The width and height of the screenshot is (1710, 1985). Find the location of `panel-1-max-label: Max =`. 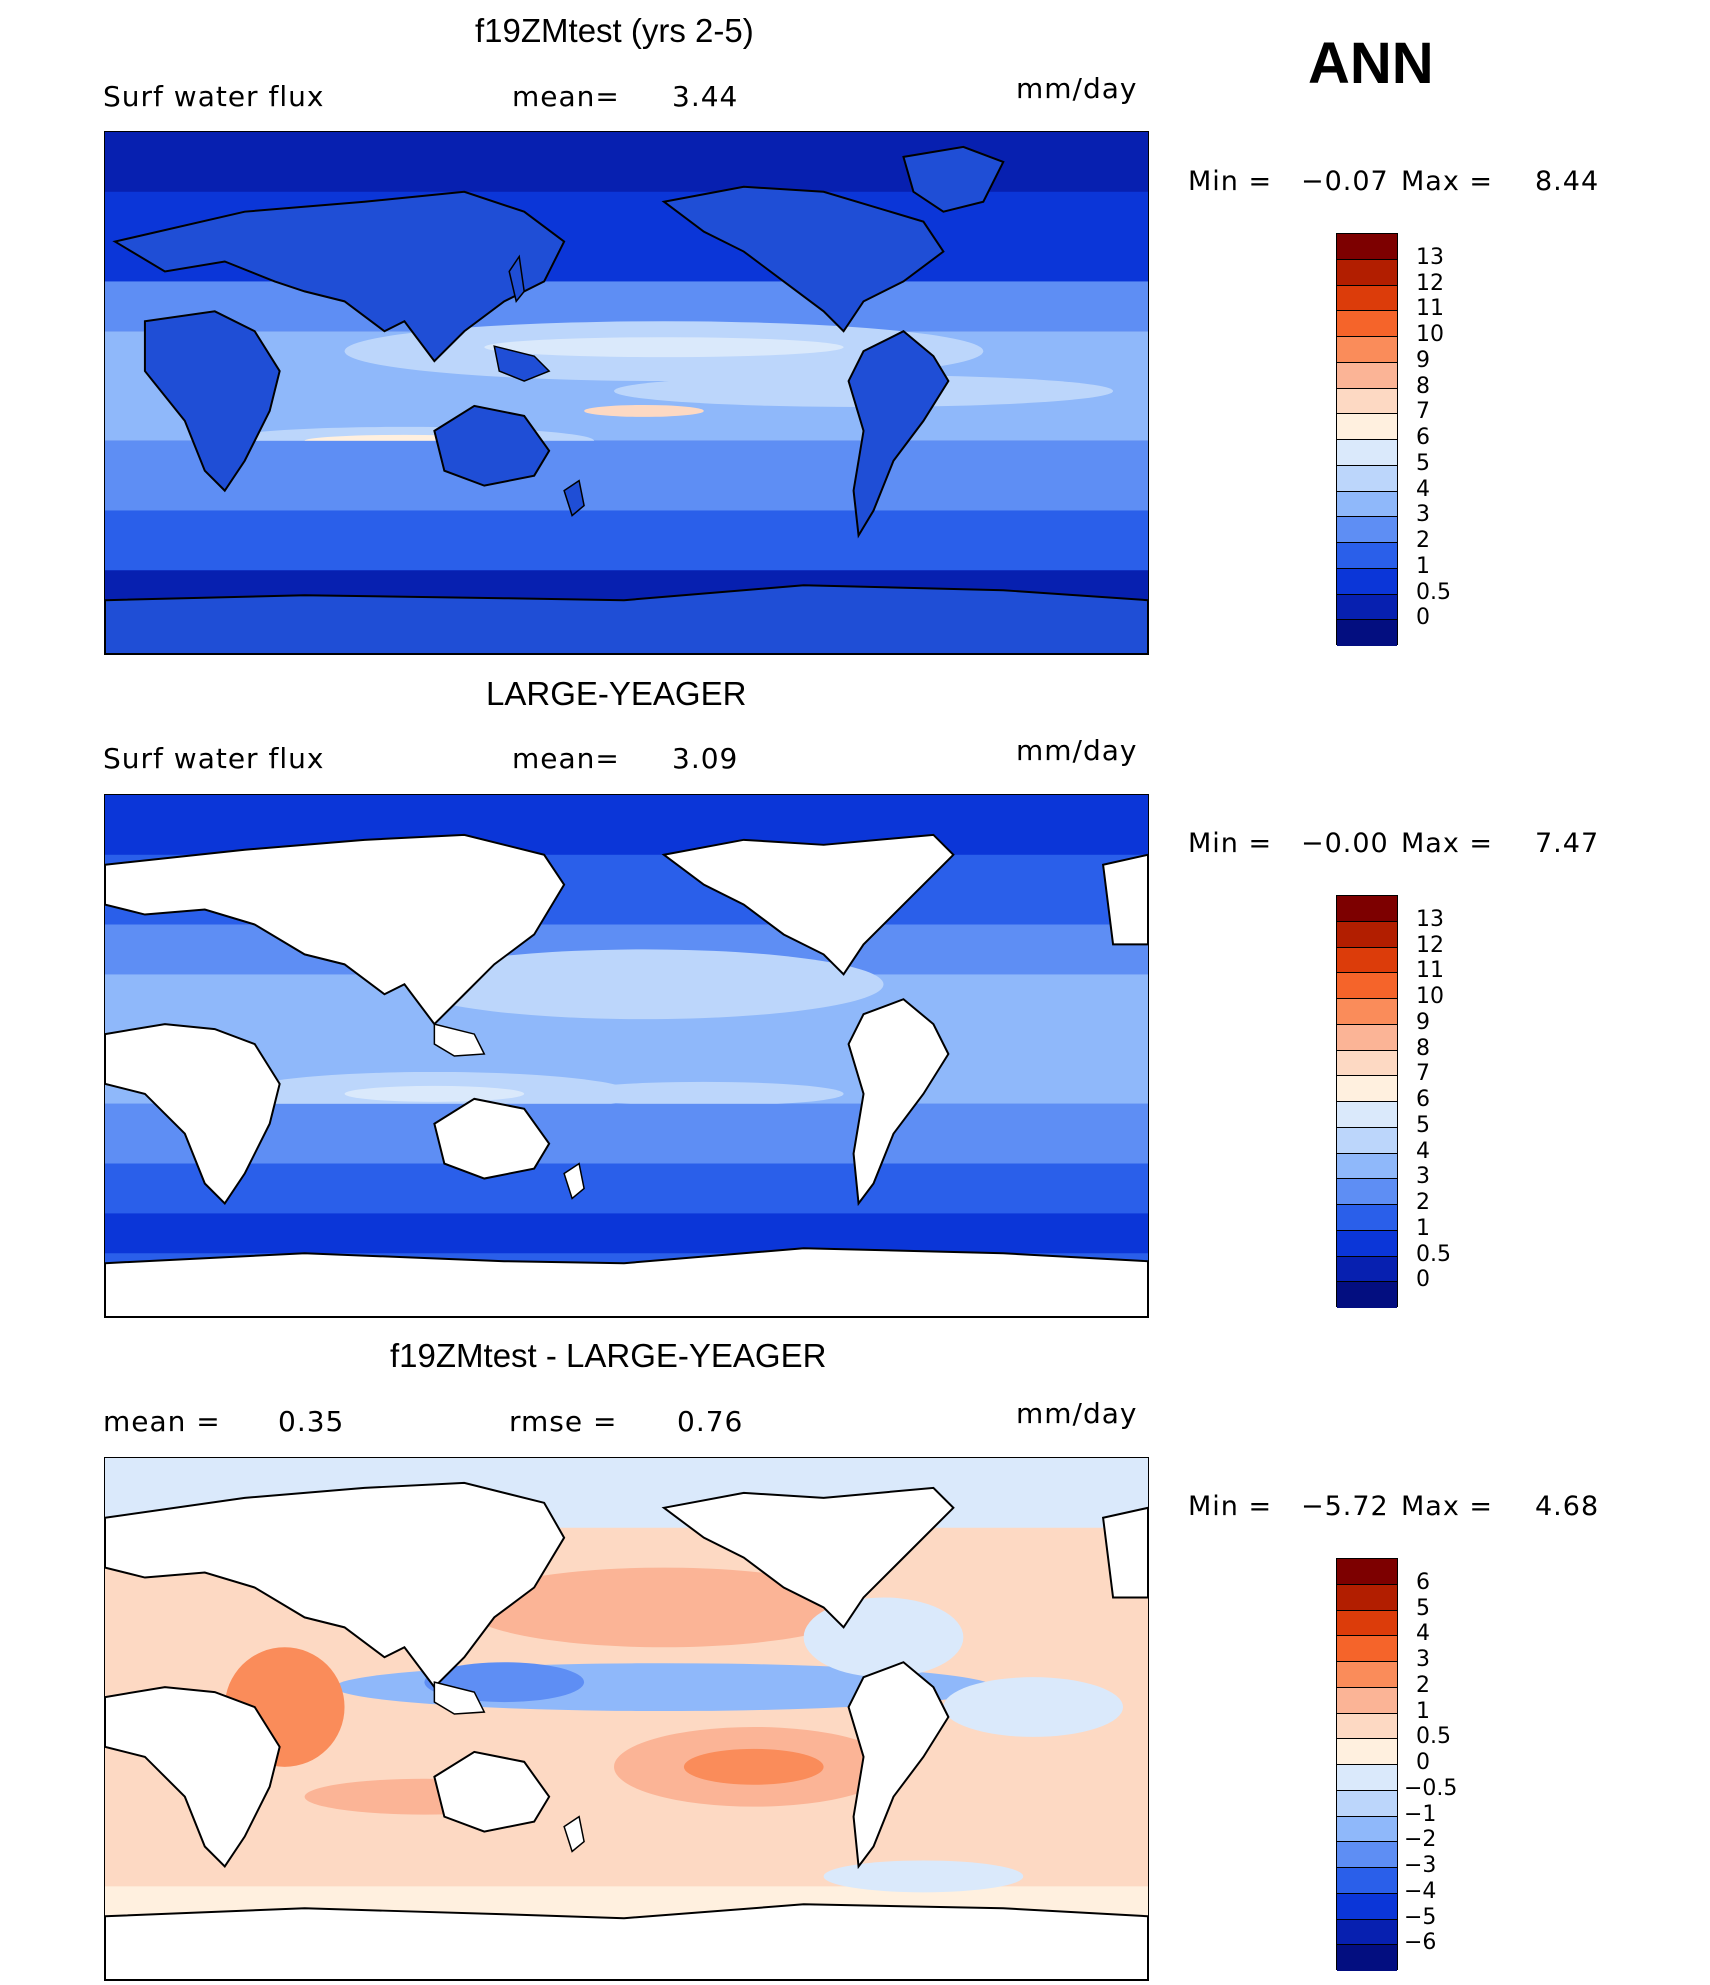

panel-1-max-label: Max = is located at coordinates (1447, 181).